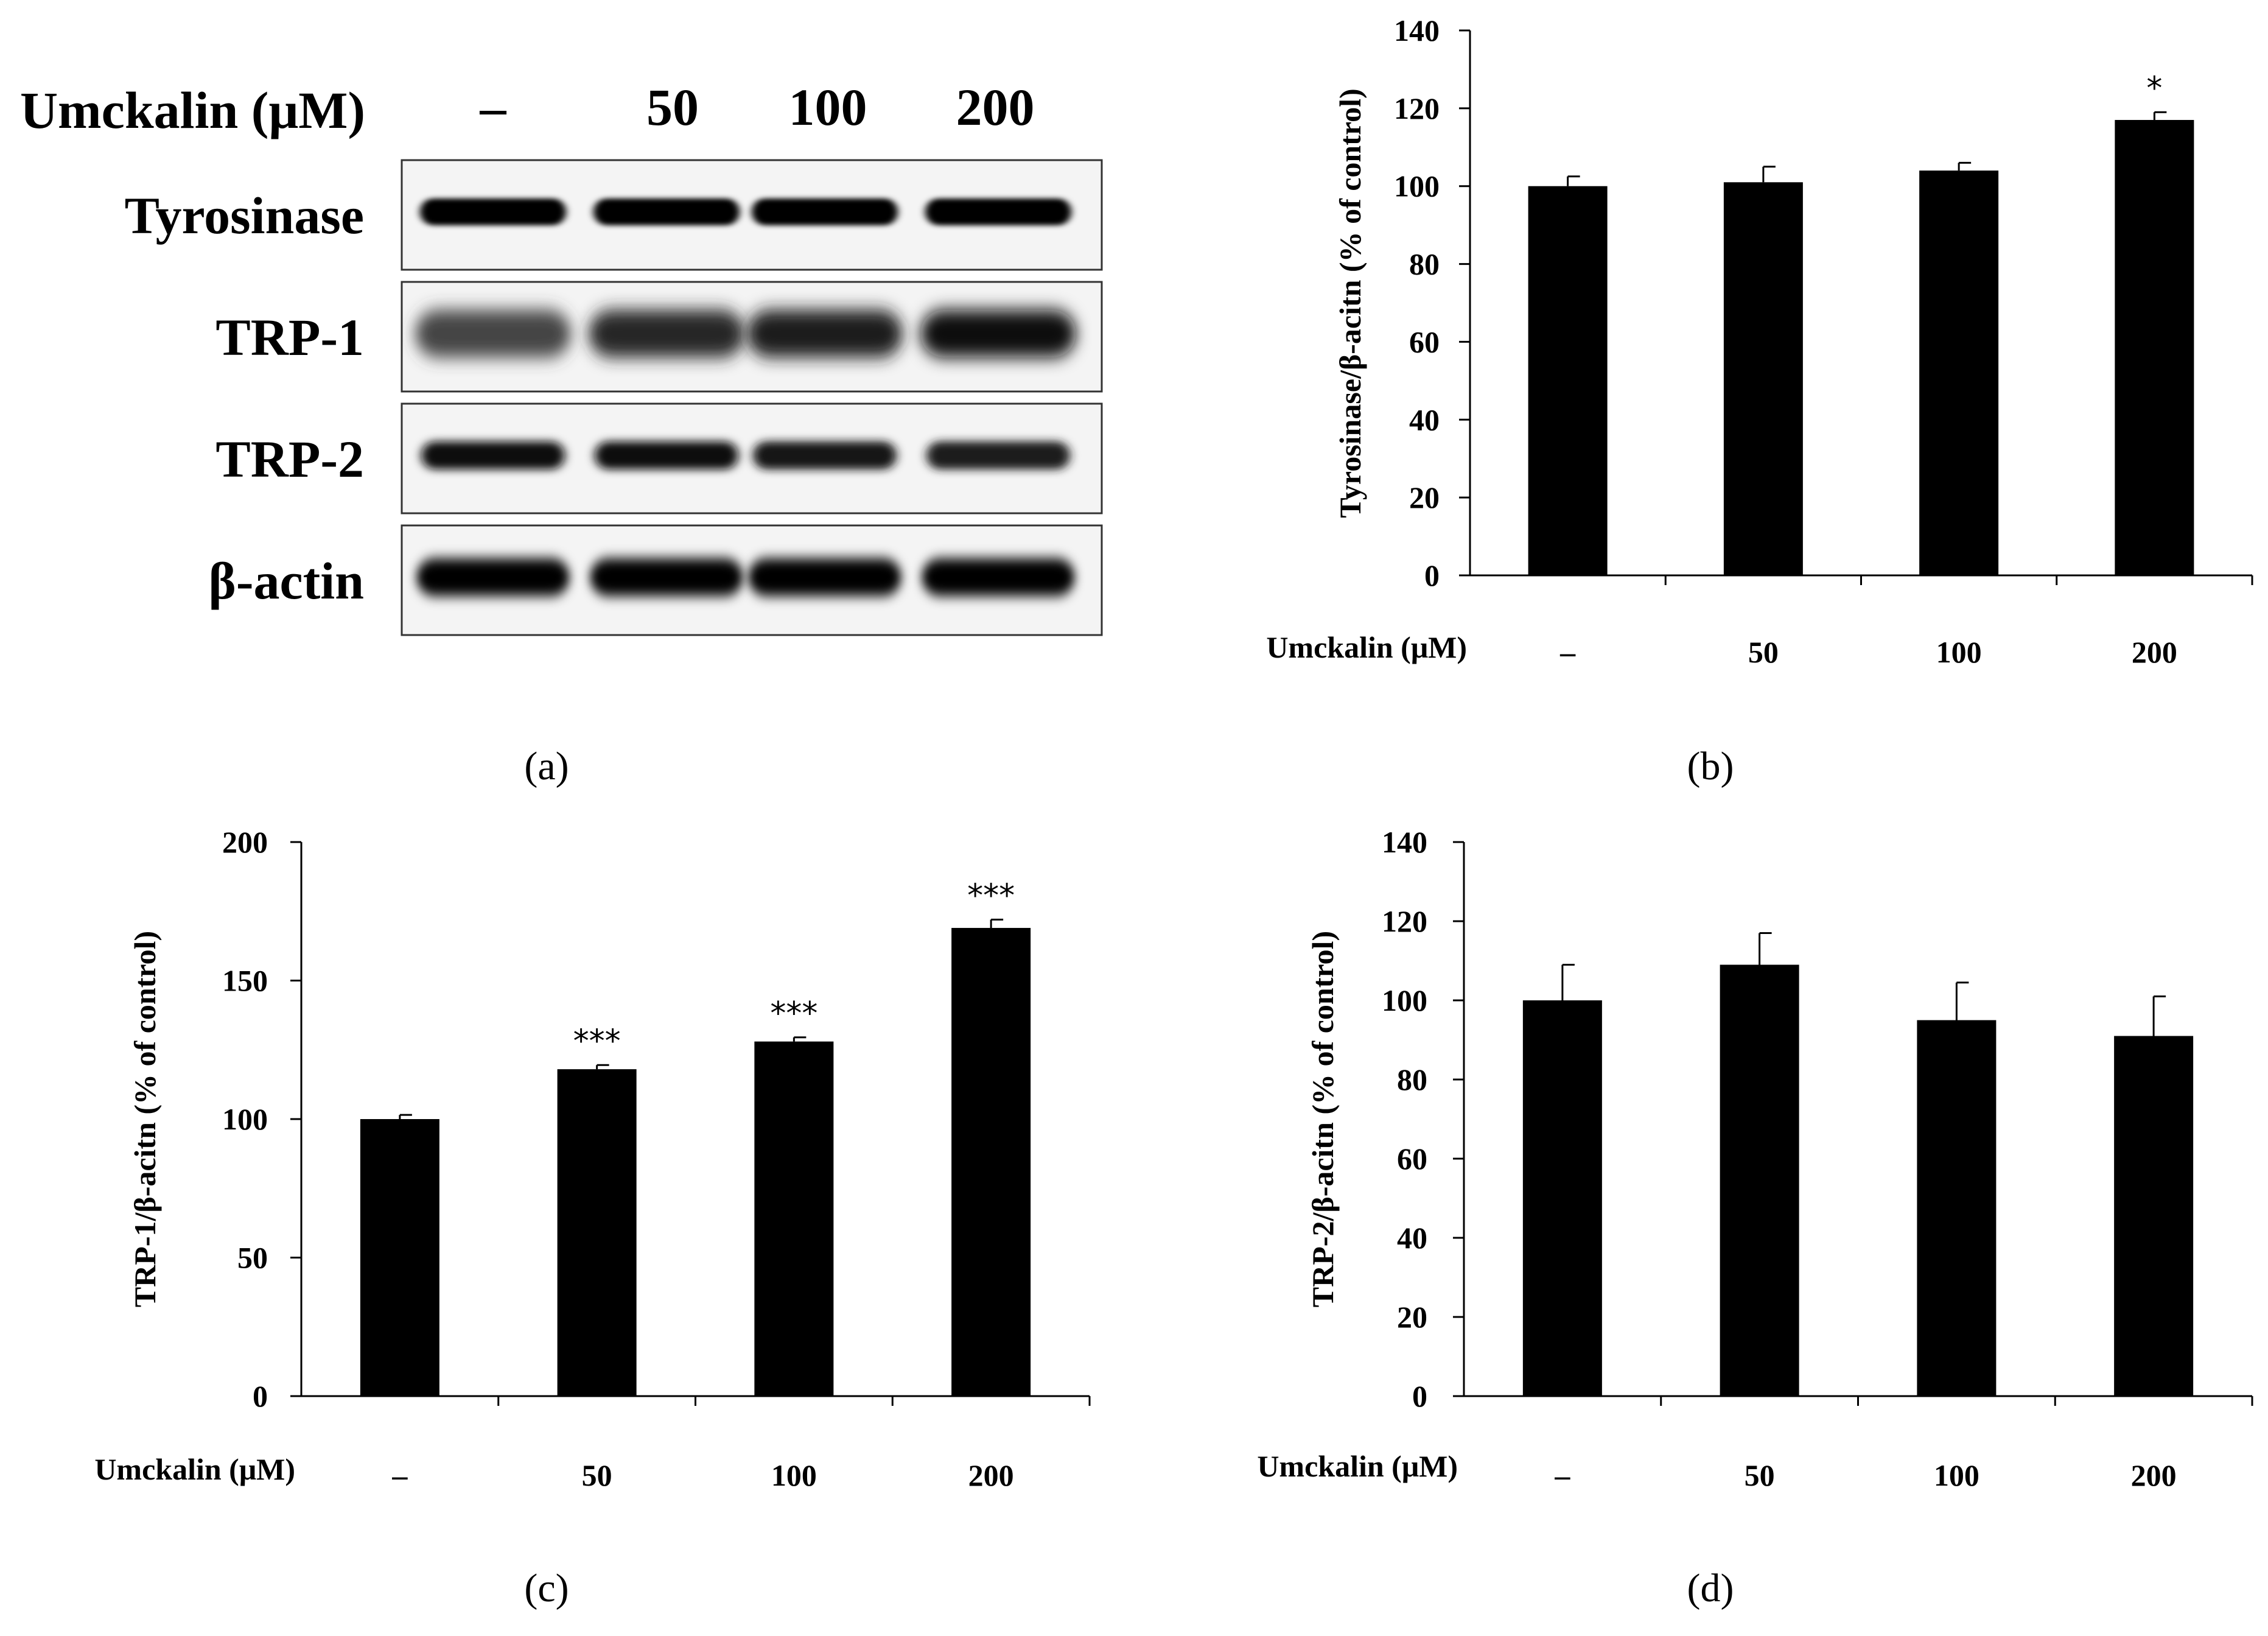 This screenshot has height=1636, width=2268. What do you see at coordinates (244, 215) in the screenshot?
I see `blot-row-label: Tyrosinase` at bounding box center [244, 215].